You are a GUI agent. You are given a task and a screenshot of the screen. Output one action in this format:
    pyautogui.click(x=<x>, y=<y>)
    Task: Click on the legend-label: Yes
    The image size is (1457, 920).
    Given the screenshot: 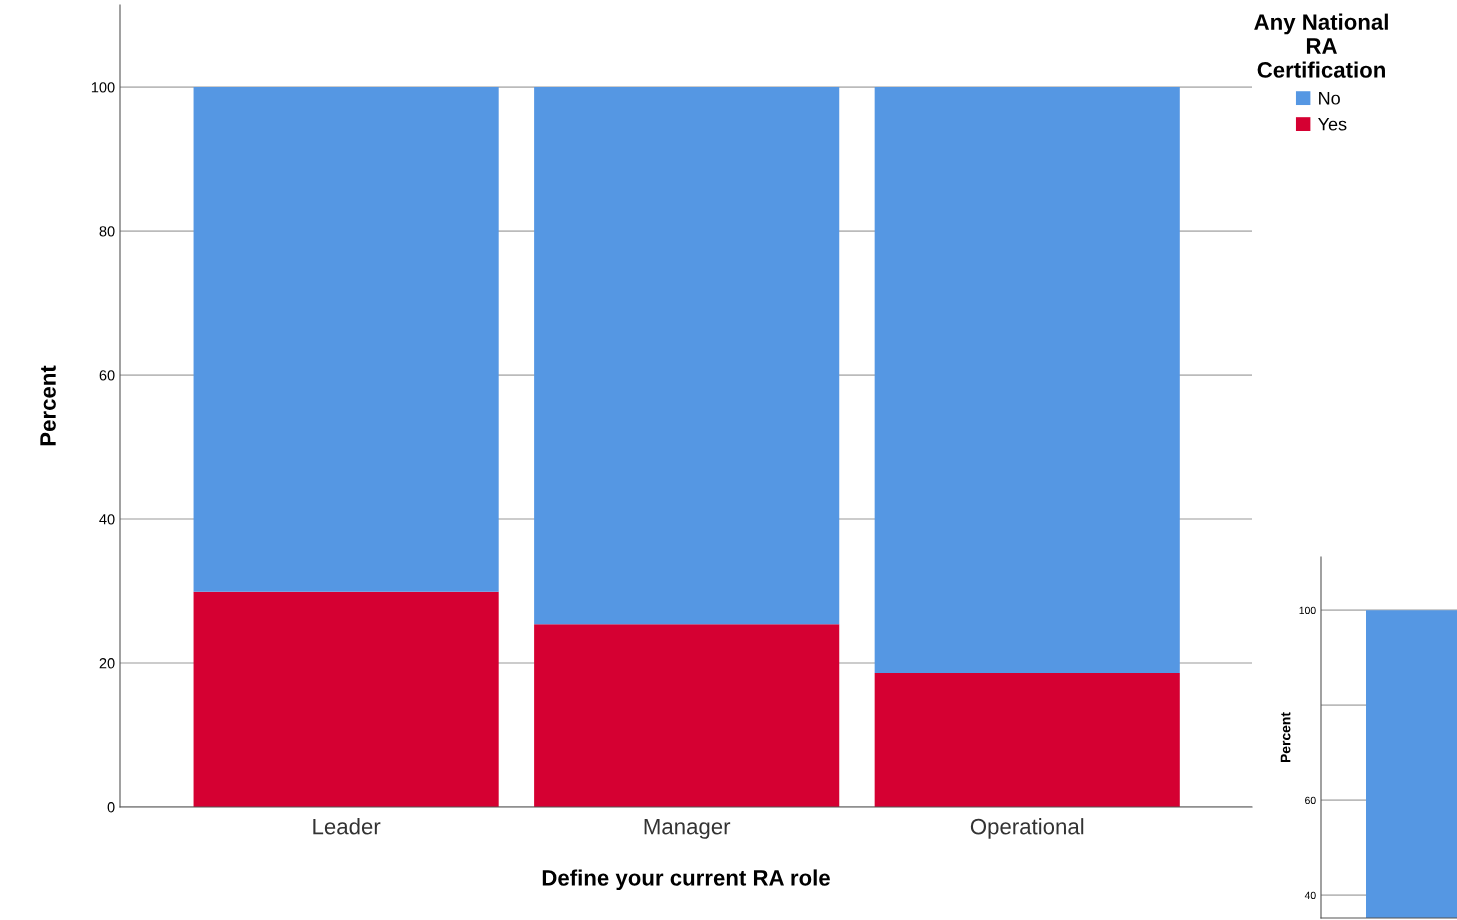 What is the action you would take?
    pyautogui.click(x=1332, y=124)
    